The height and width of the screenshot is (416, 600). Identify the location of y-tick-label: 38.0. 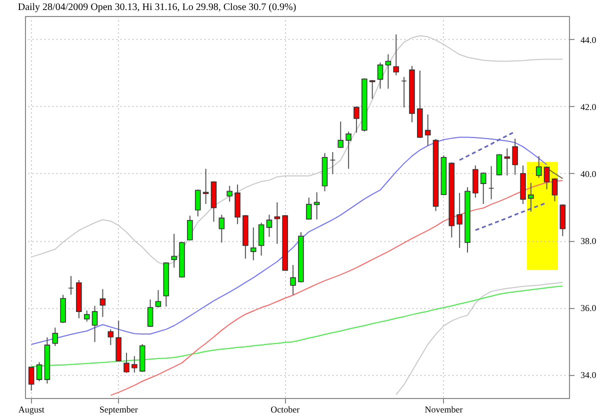
(588, 241).